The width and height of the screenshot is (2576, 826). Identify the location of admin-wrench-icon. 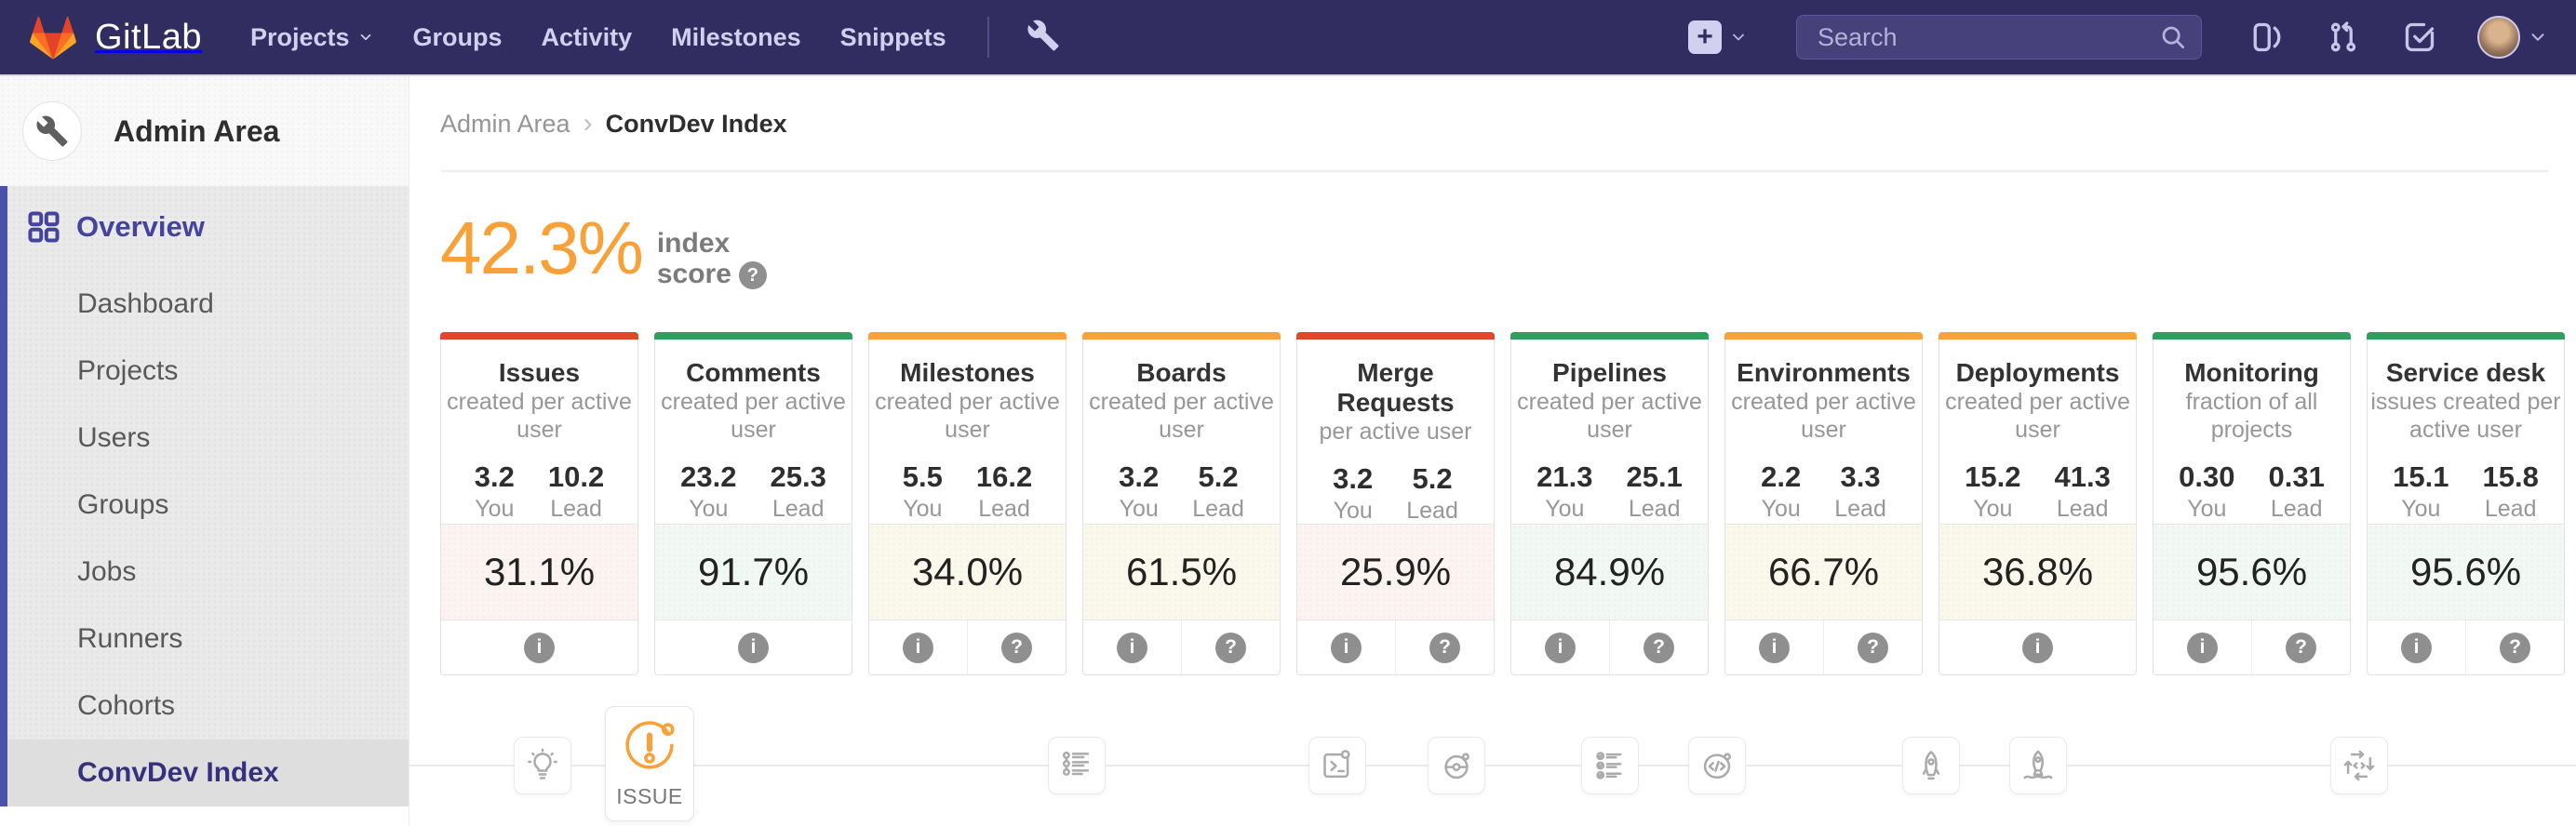
(1043, 38).